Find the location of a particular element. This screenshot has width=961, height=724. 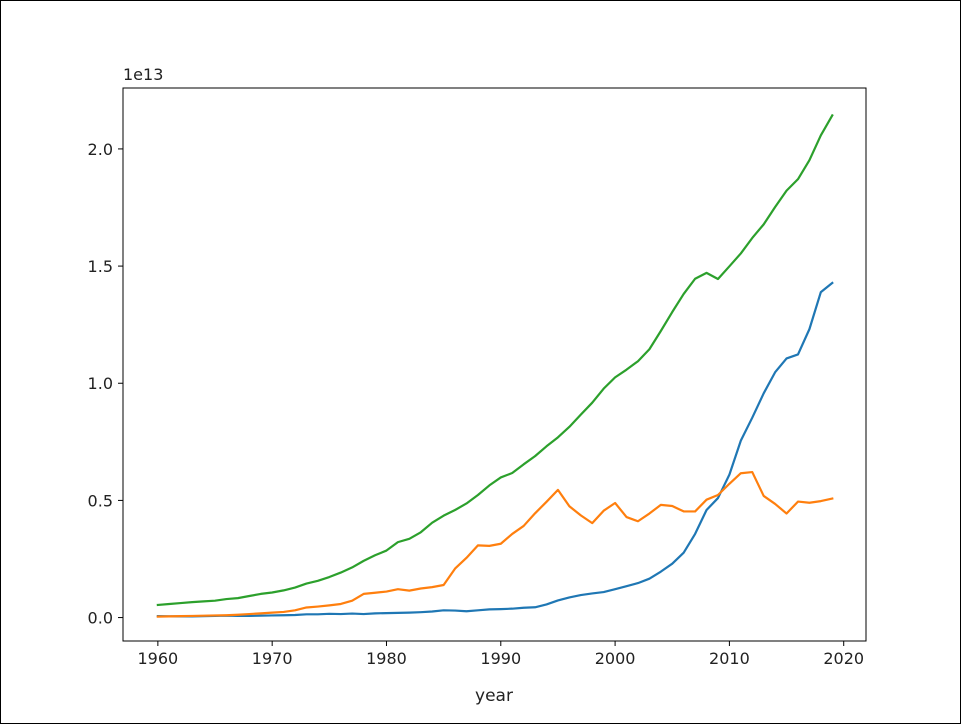

x-axis: 1960 1970 1980 1990 2000 2010 2020 is located at coordinates (501, 654).